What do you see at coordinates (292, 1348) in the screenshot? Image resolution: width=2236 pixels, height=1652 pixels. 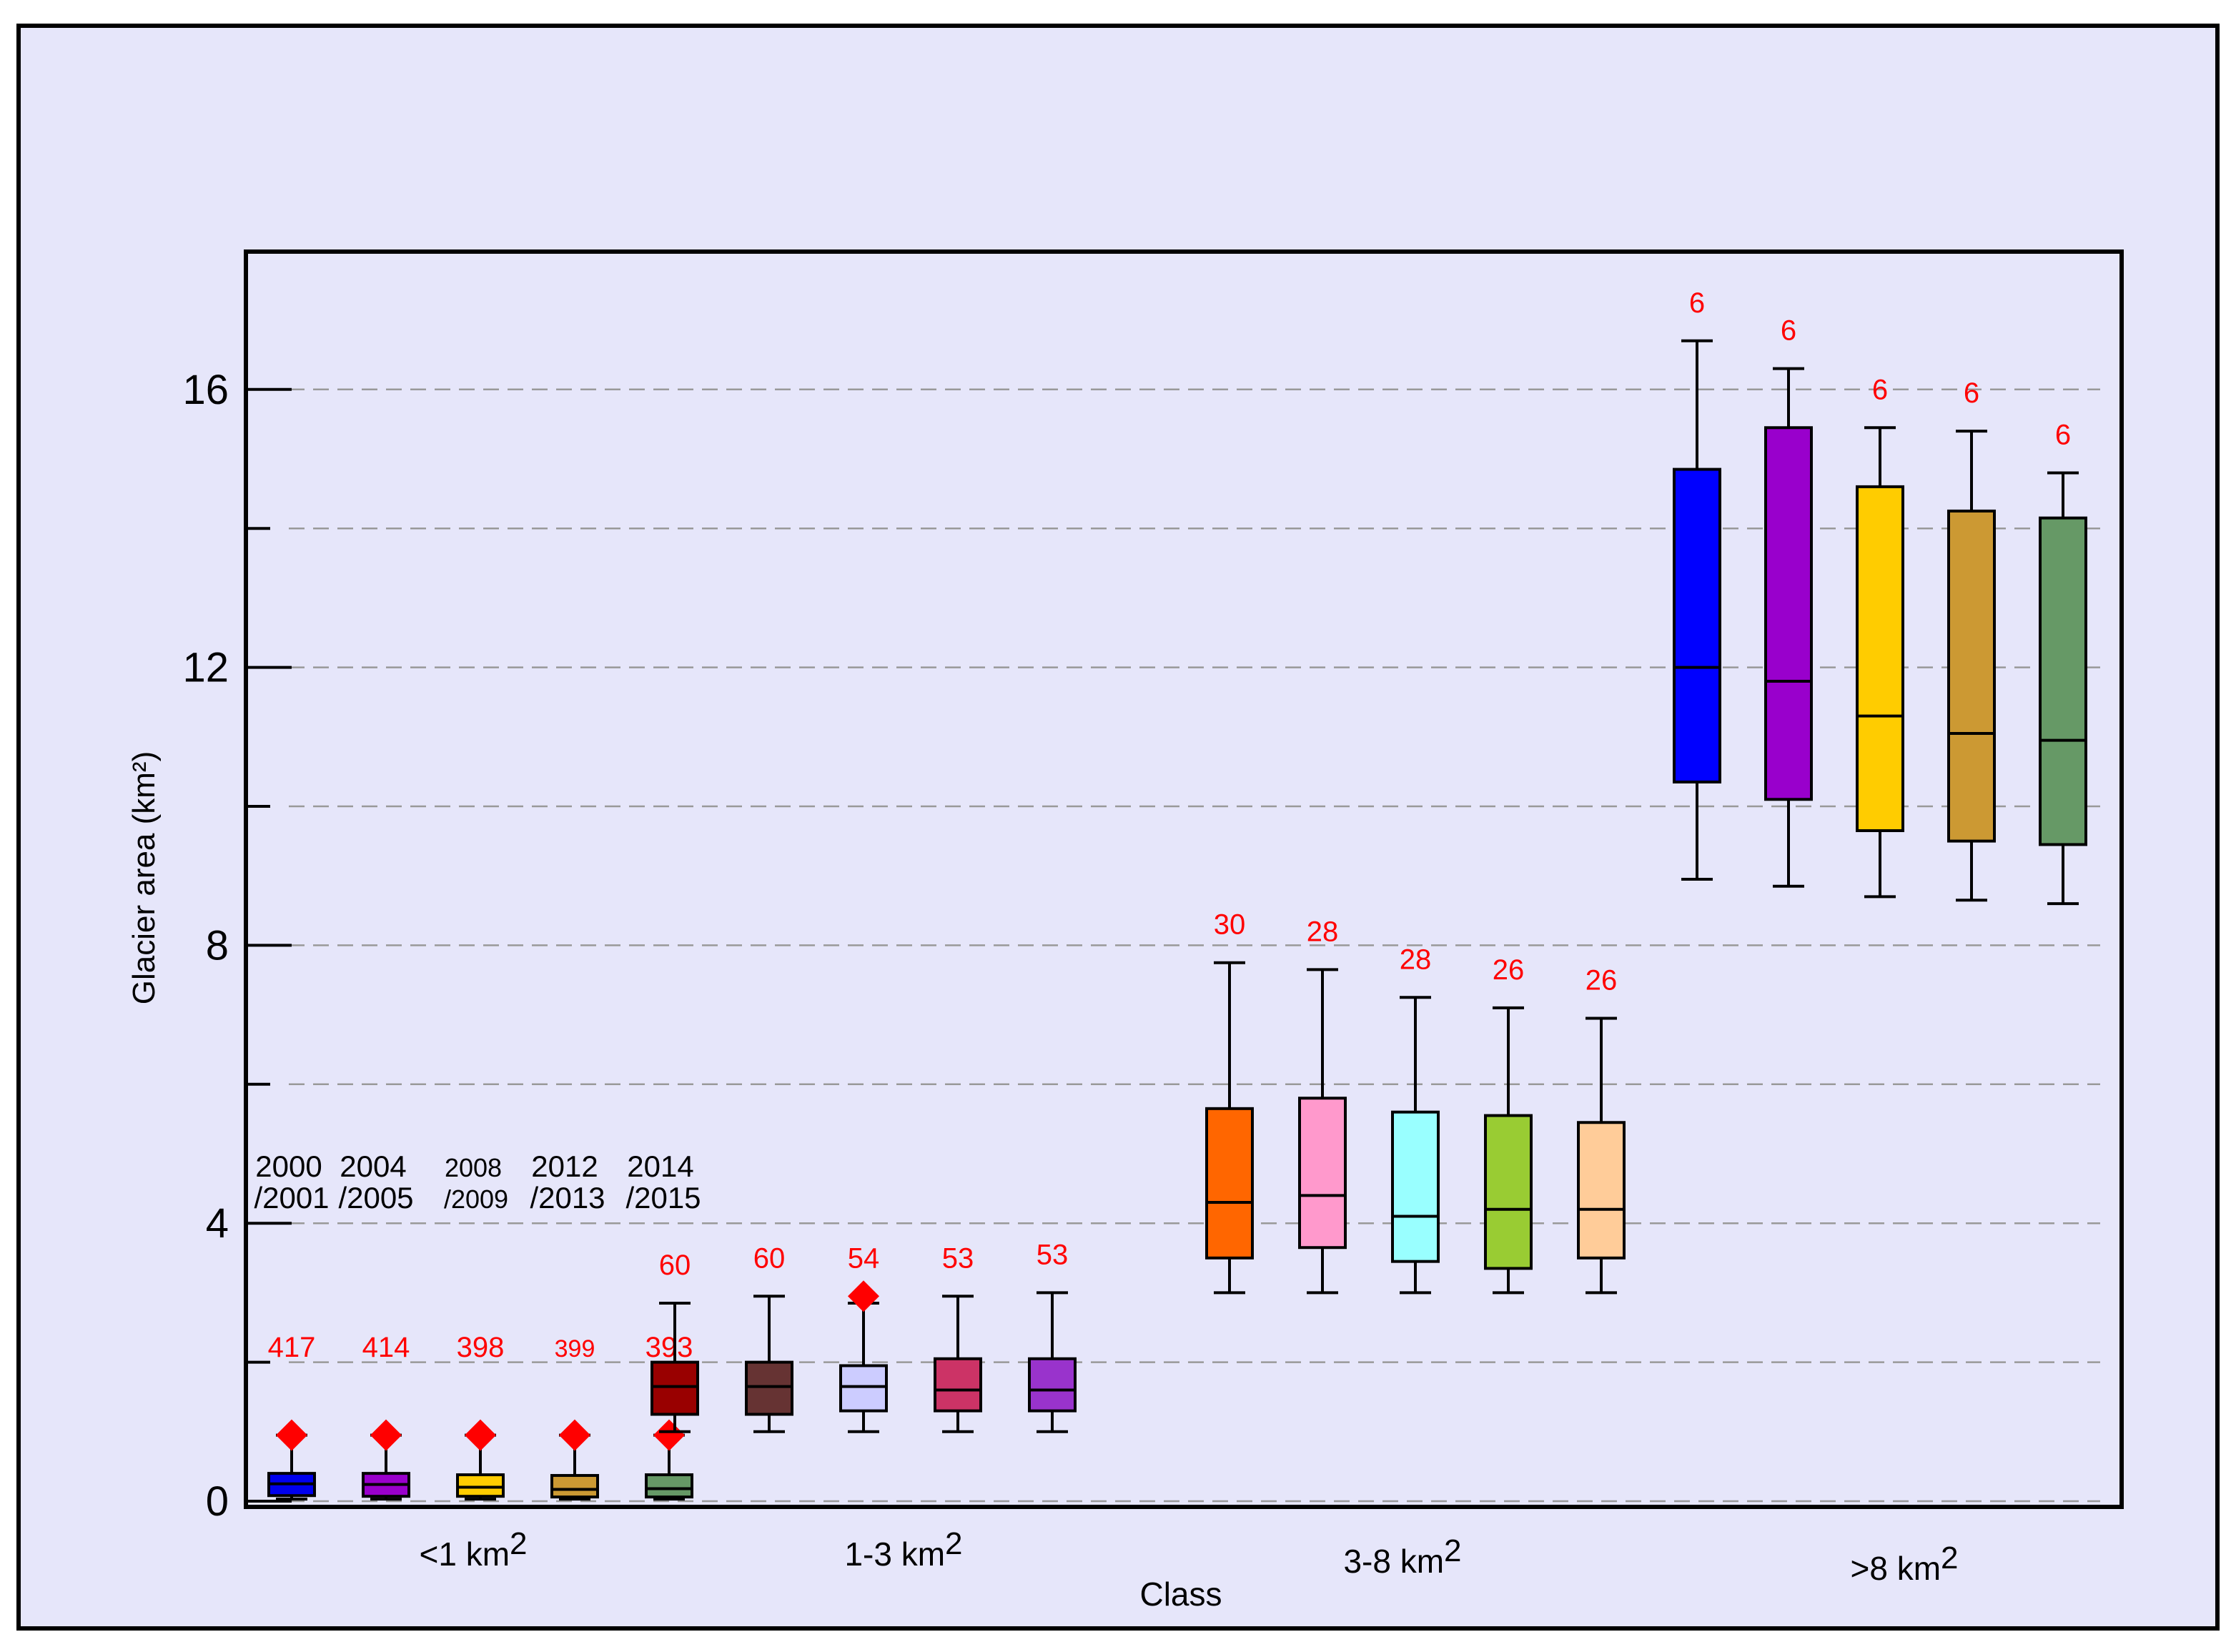 I see `count-label: 417` at bounding box center [292, 1348].